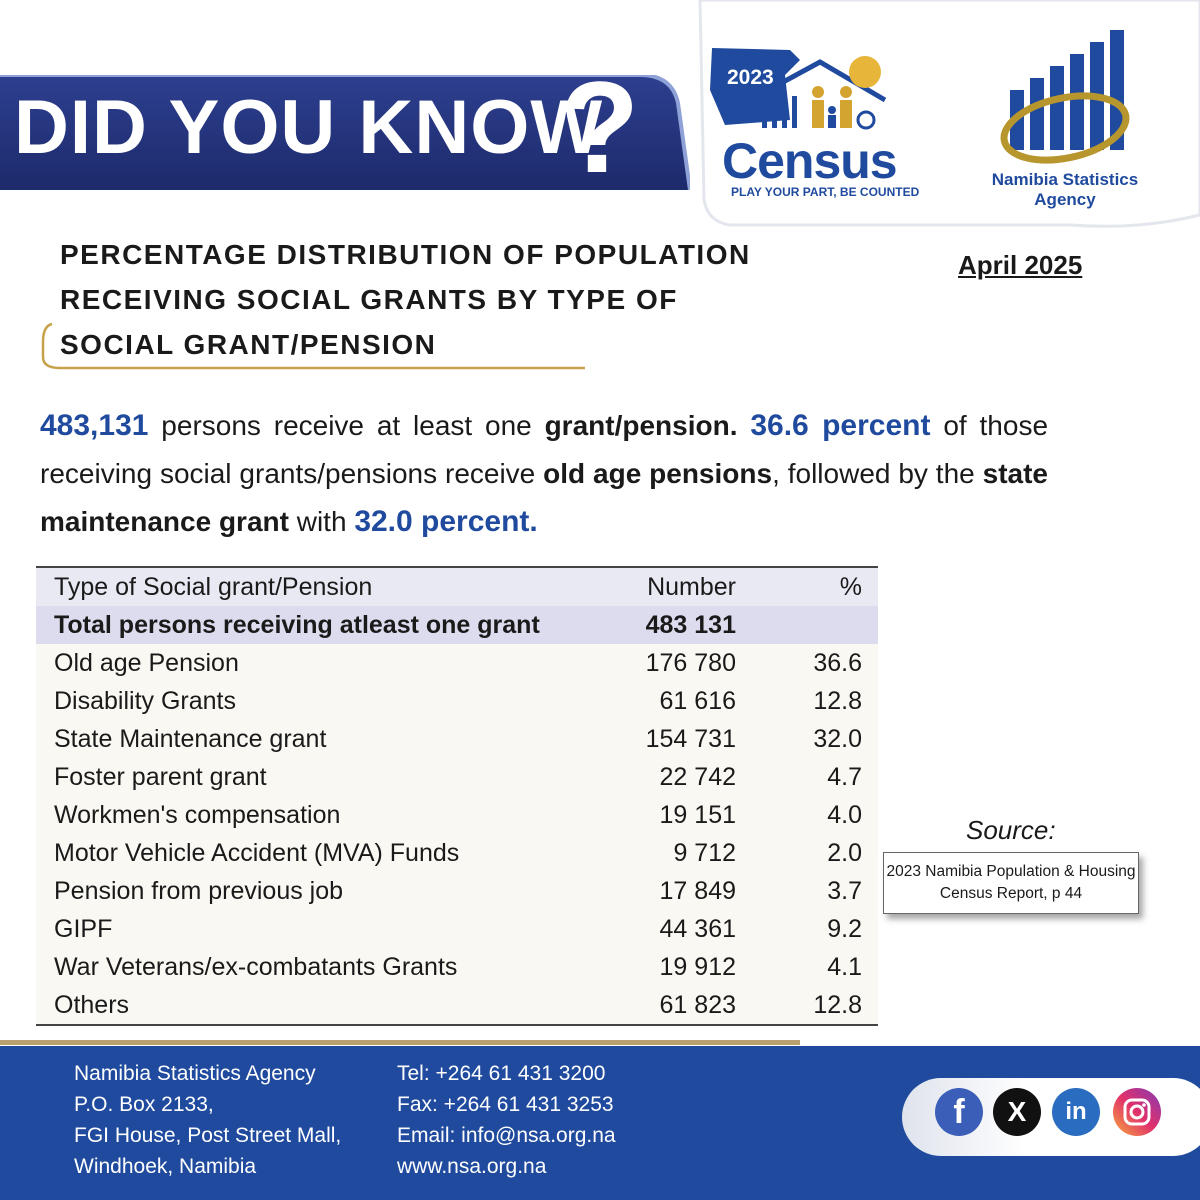  What do you see at coordinates (165, 1166) in the screenshot?
I see `footer-line: Windhoek, Namibia` at bounding box center [165, 1166].